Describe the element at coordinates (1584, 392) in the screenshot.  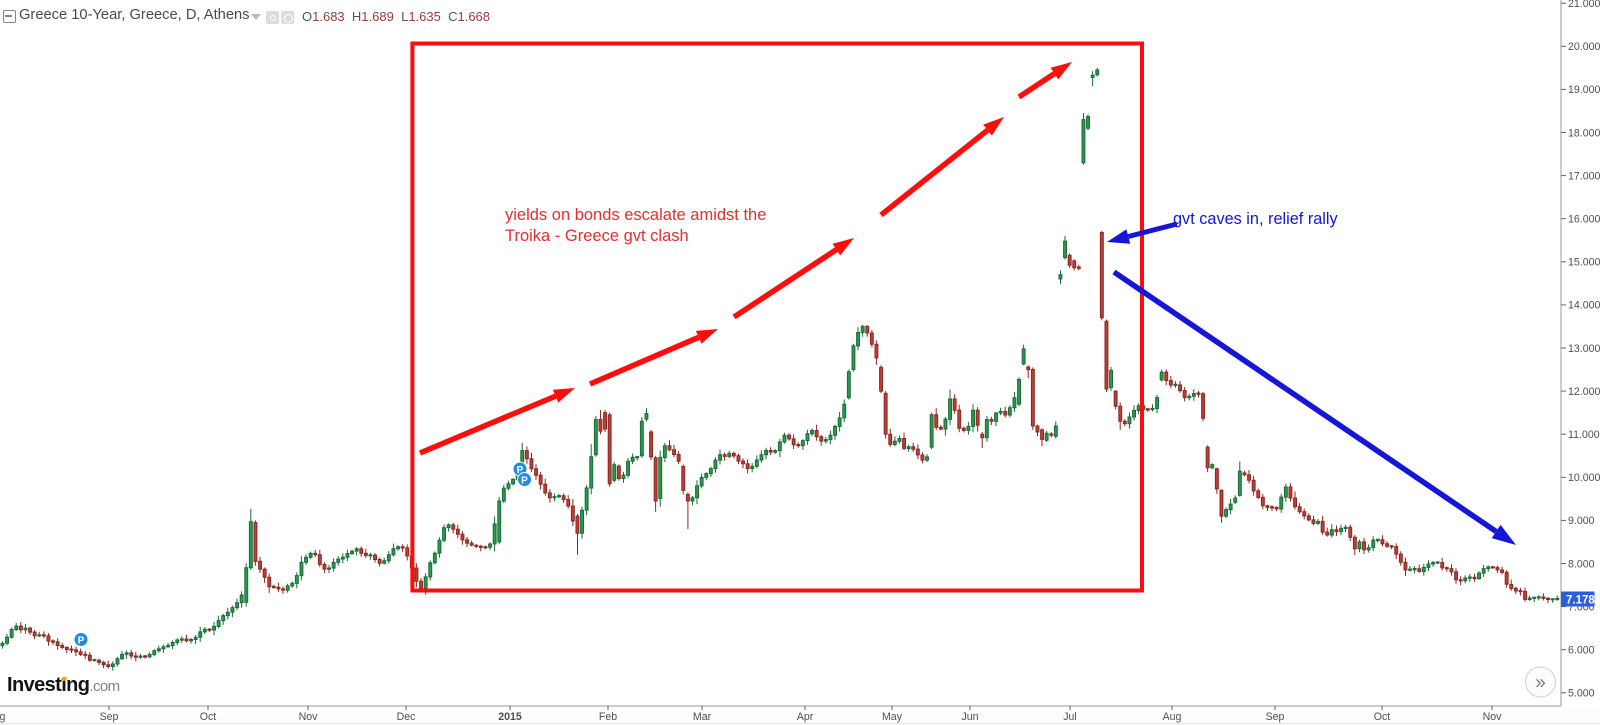
I see `svg-text: 12.000` at that location.